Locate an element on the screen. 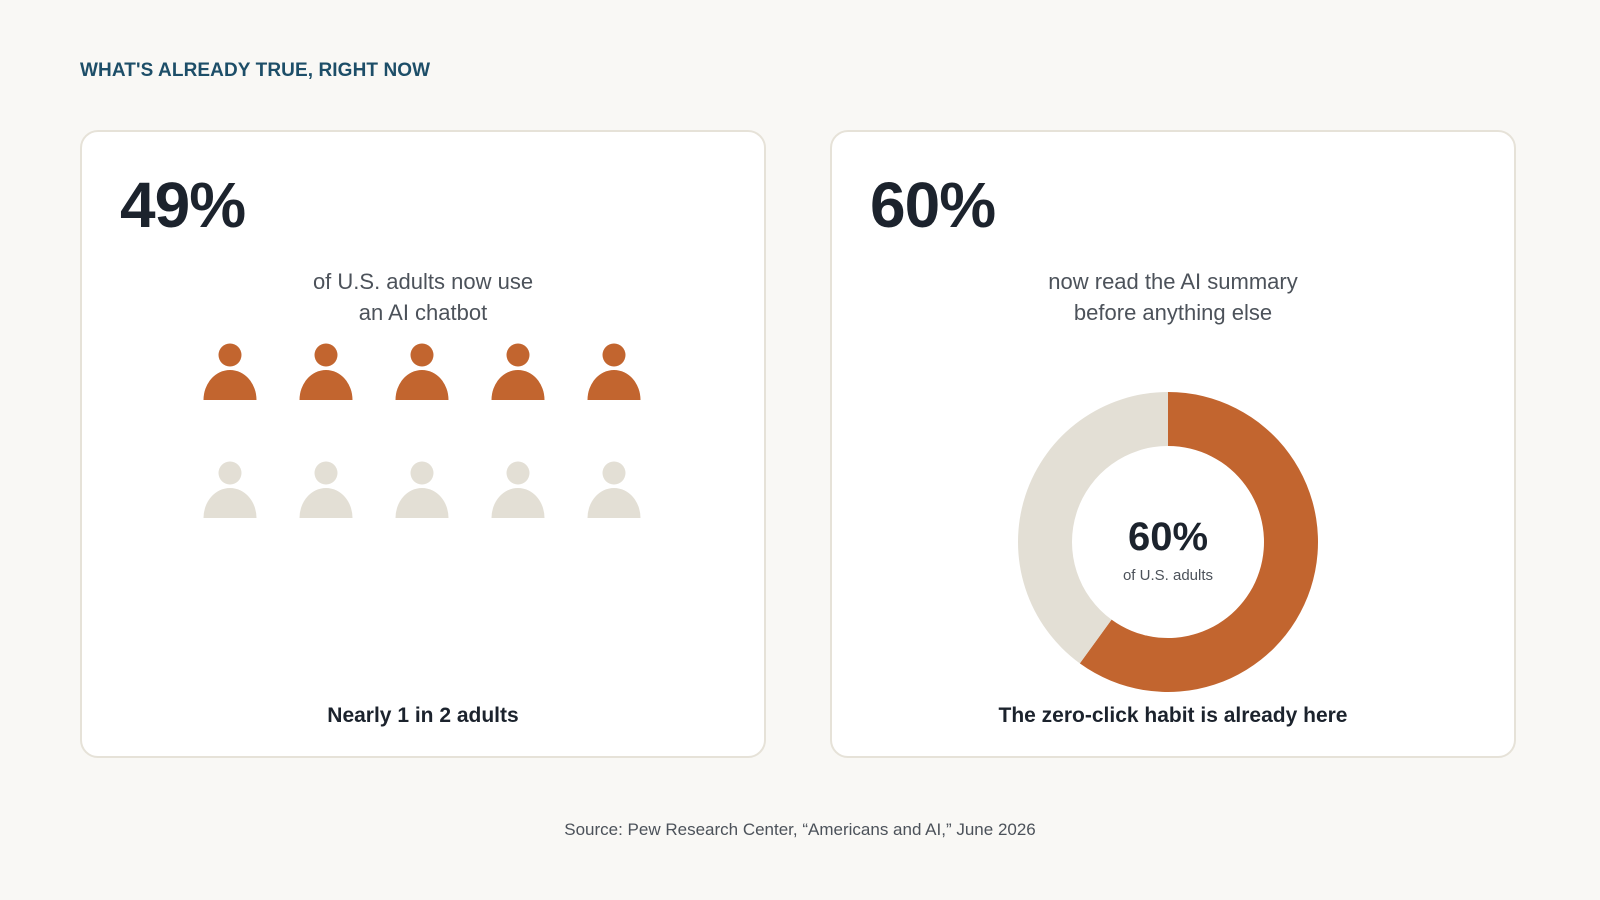 This screenshot has width=1600, height=900. caption-line: now read the AI summary is located at coordinates (1173, 281).